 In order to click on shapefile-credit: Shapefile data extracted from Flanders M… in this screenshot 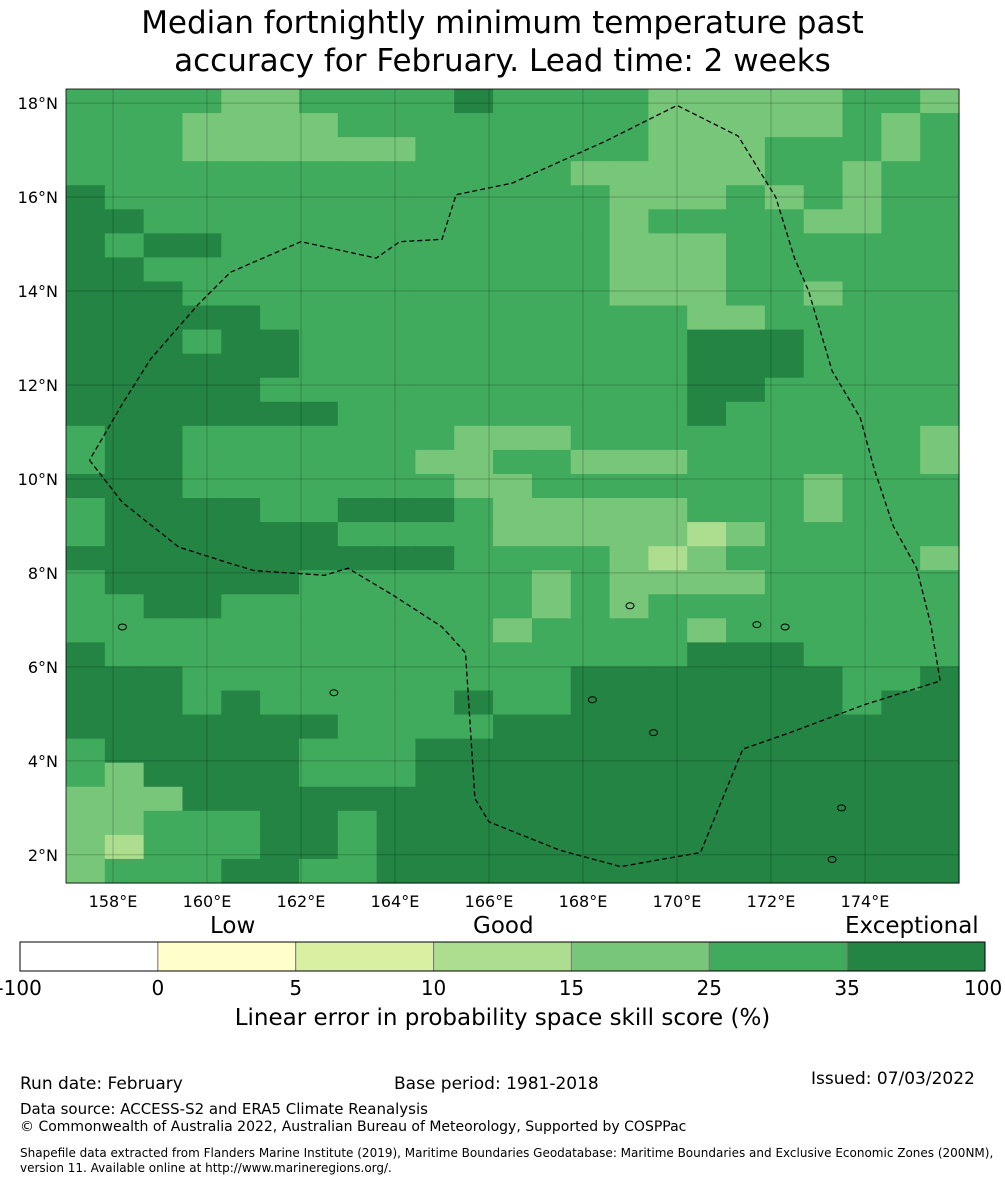, I will do `click(507, 1160)`.